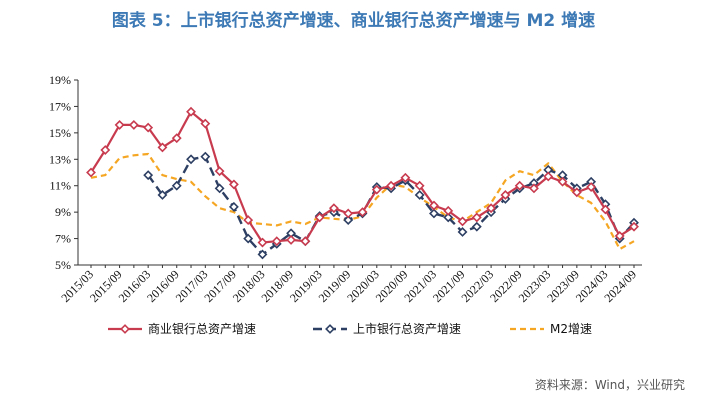 The image size is (707, 400). What do you see at coordinates (60, 159) in the screenshot?
I see `y-tick-label: 13%` at bounding box center [60, 159].